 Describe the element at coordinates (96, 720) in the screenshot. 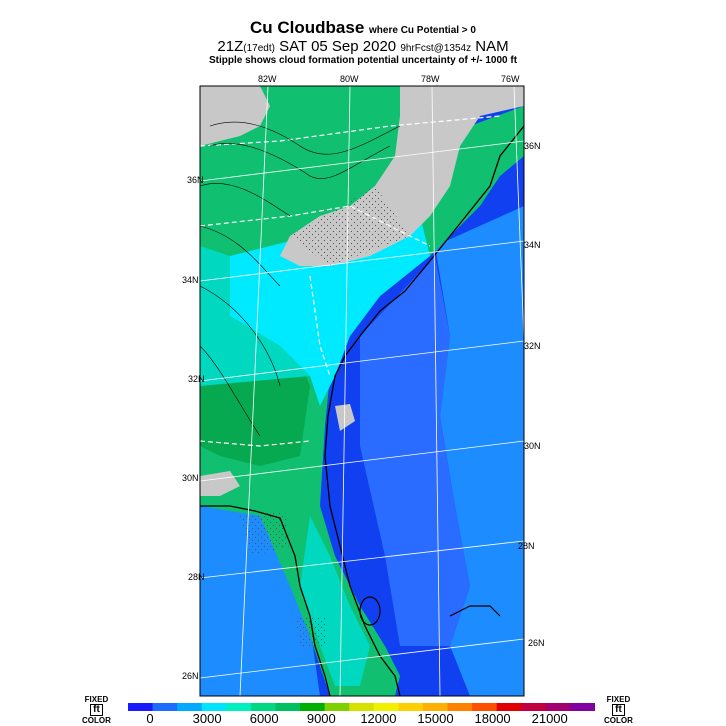

I see `colorbar-left-bottom: COLOR` at that location.